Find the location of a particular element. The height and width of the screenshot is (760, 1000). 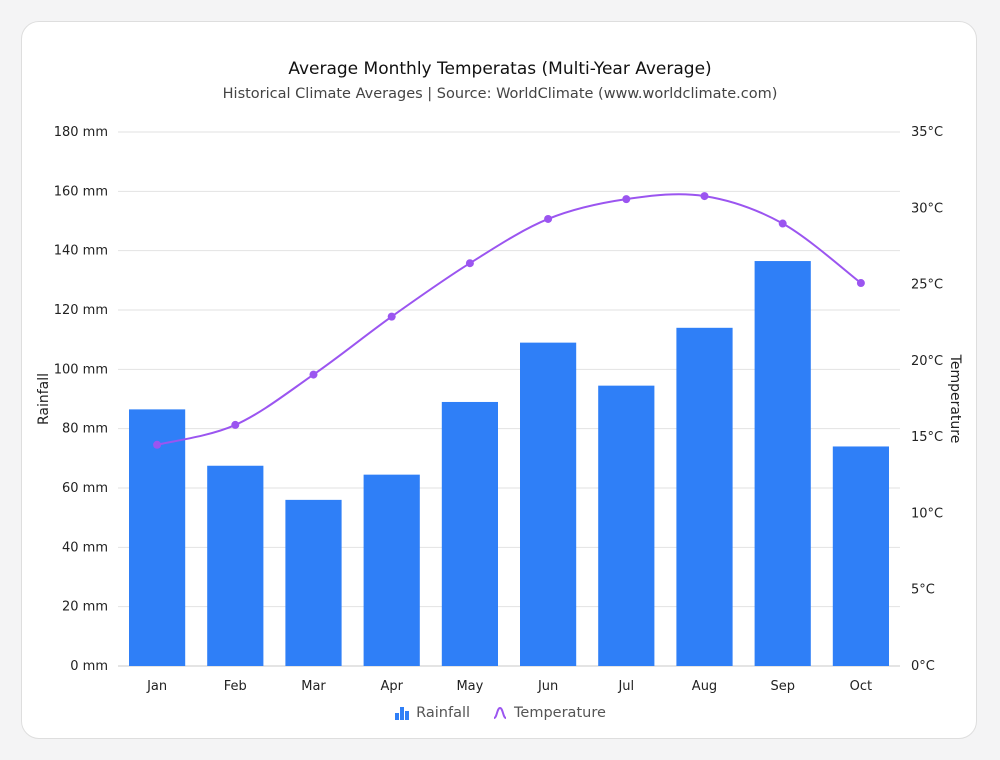

temperature-point-jun is located at coordinates (548, 218).